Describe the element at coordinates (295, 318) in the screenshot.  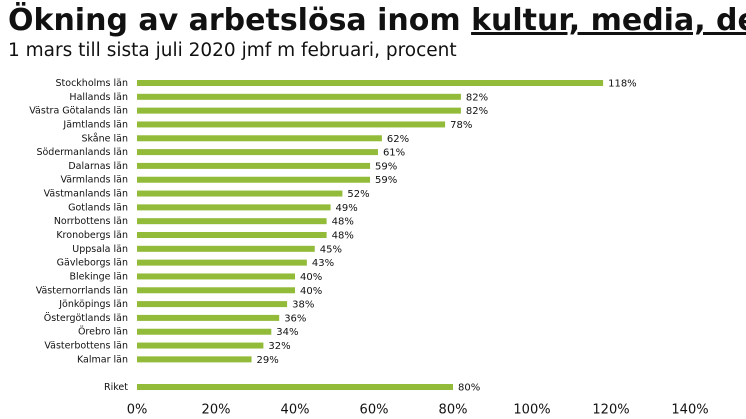
I see `value-label: 36%` at that location.